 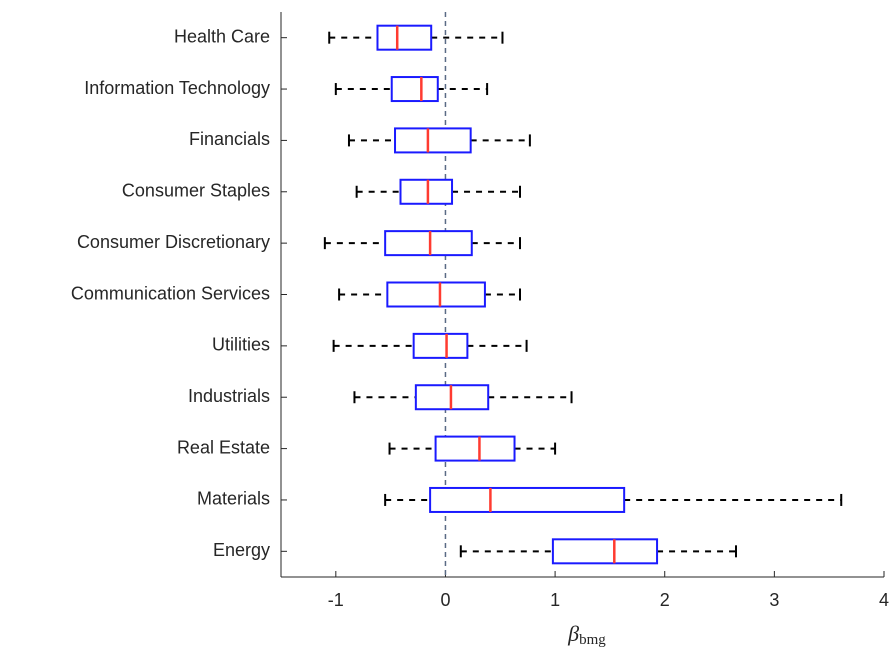 What do you see at coordinates (592, 639) in the screenshot?
I see `x-axis-label-sub: bmg` at bounding box center [592, 639].